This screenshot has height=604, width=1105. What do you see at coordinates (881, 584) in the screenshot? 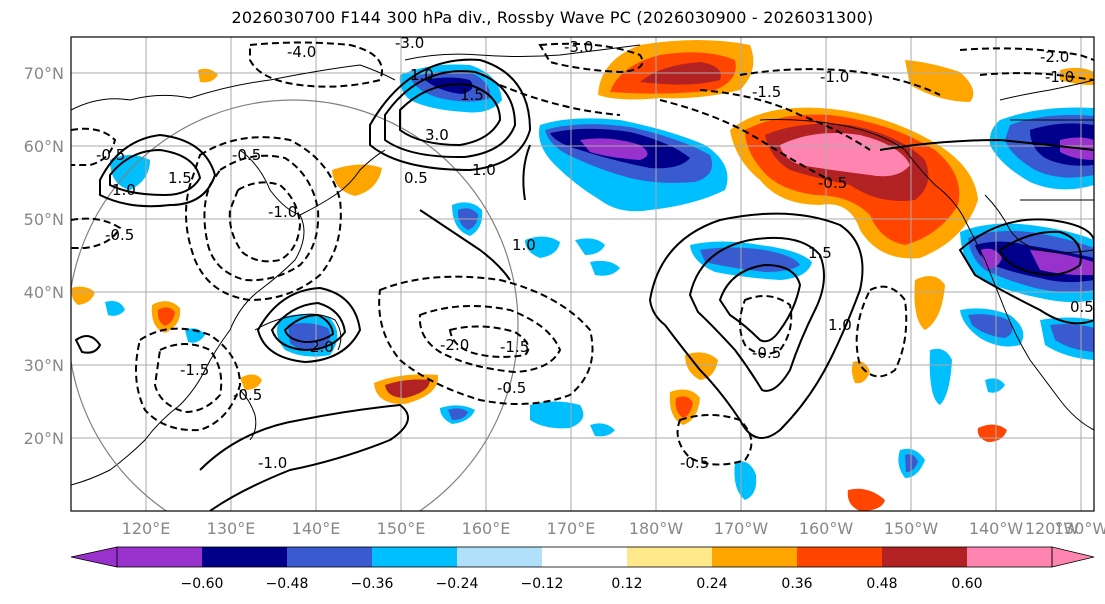
I see `colorbar-tick-label: 0.48` at bounding box center [881, 584].